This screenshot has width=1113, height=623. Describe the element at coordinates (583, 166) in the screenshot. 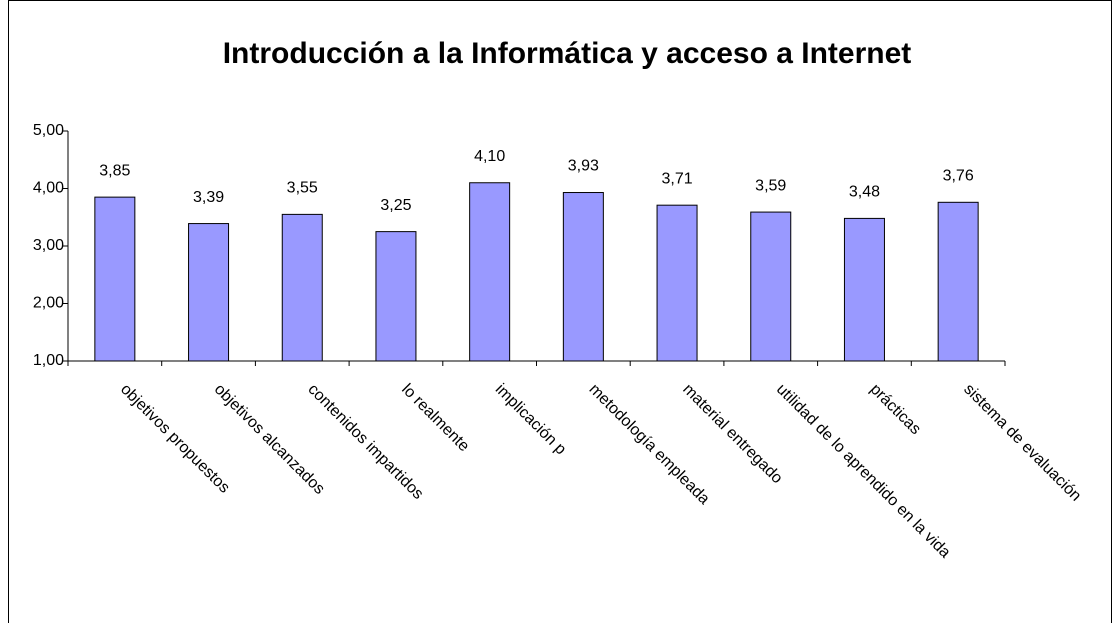

I see `value-label: 3,93` at that location.